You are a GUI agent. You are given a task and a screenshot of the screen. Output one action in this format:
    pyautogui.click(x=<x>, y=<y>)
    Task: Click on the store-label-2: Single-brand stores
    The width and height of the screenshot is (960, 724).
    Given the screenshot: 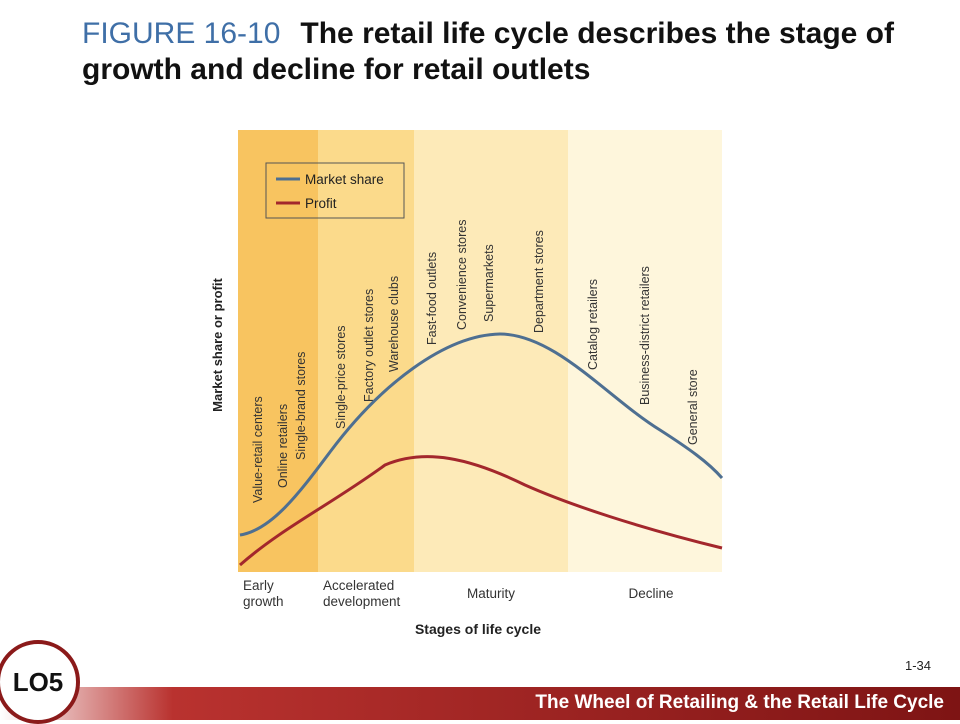 What is the action you would take?
    pyautogui.click(x=301, y=406)
    